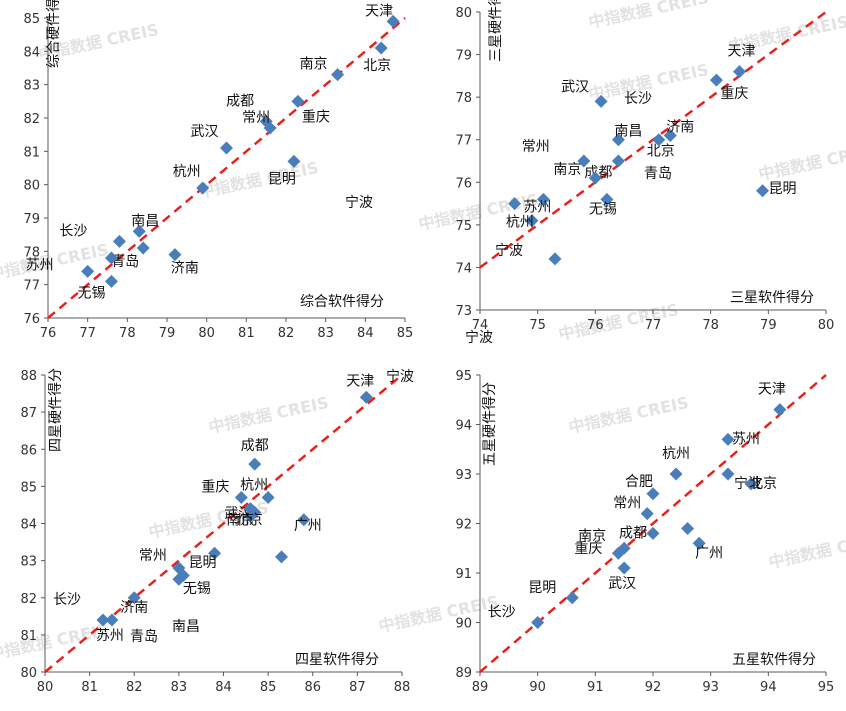  I want to click on data-point-label: 武汉, so click(575, 87).